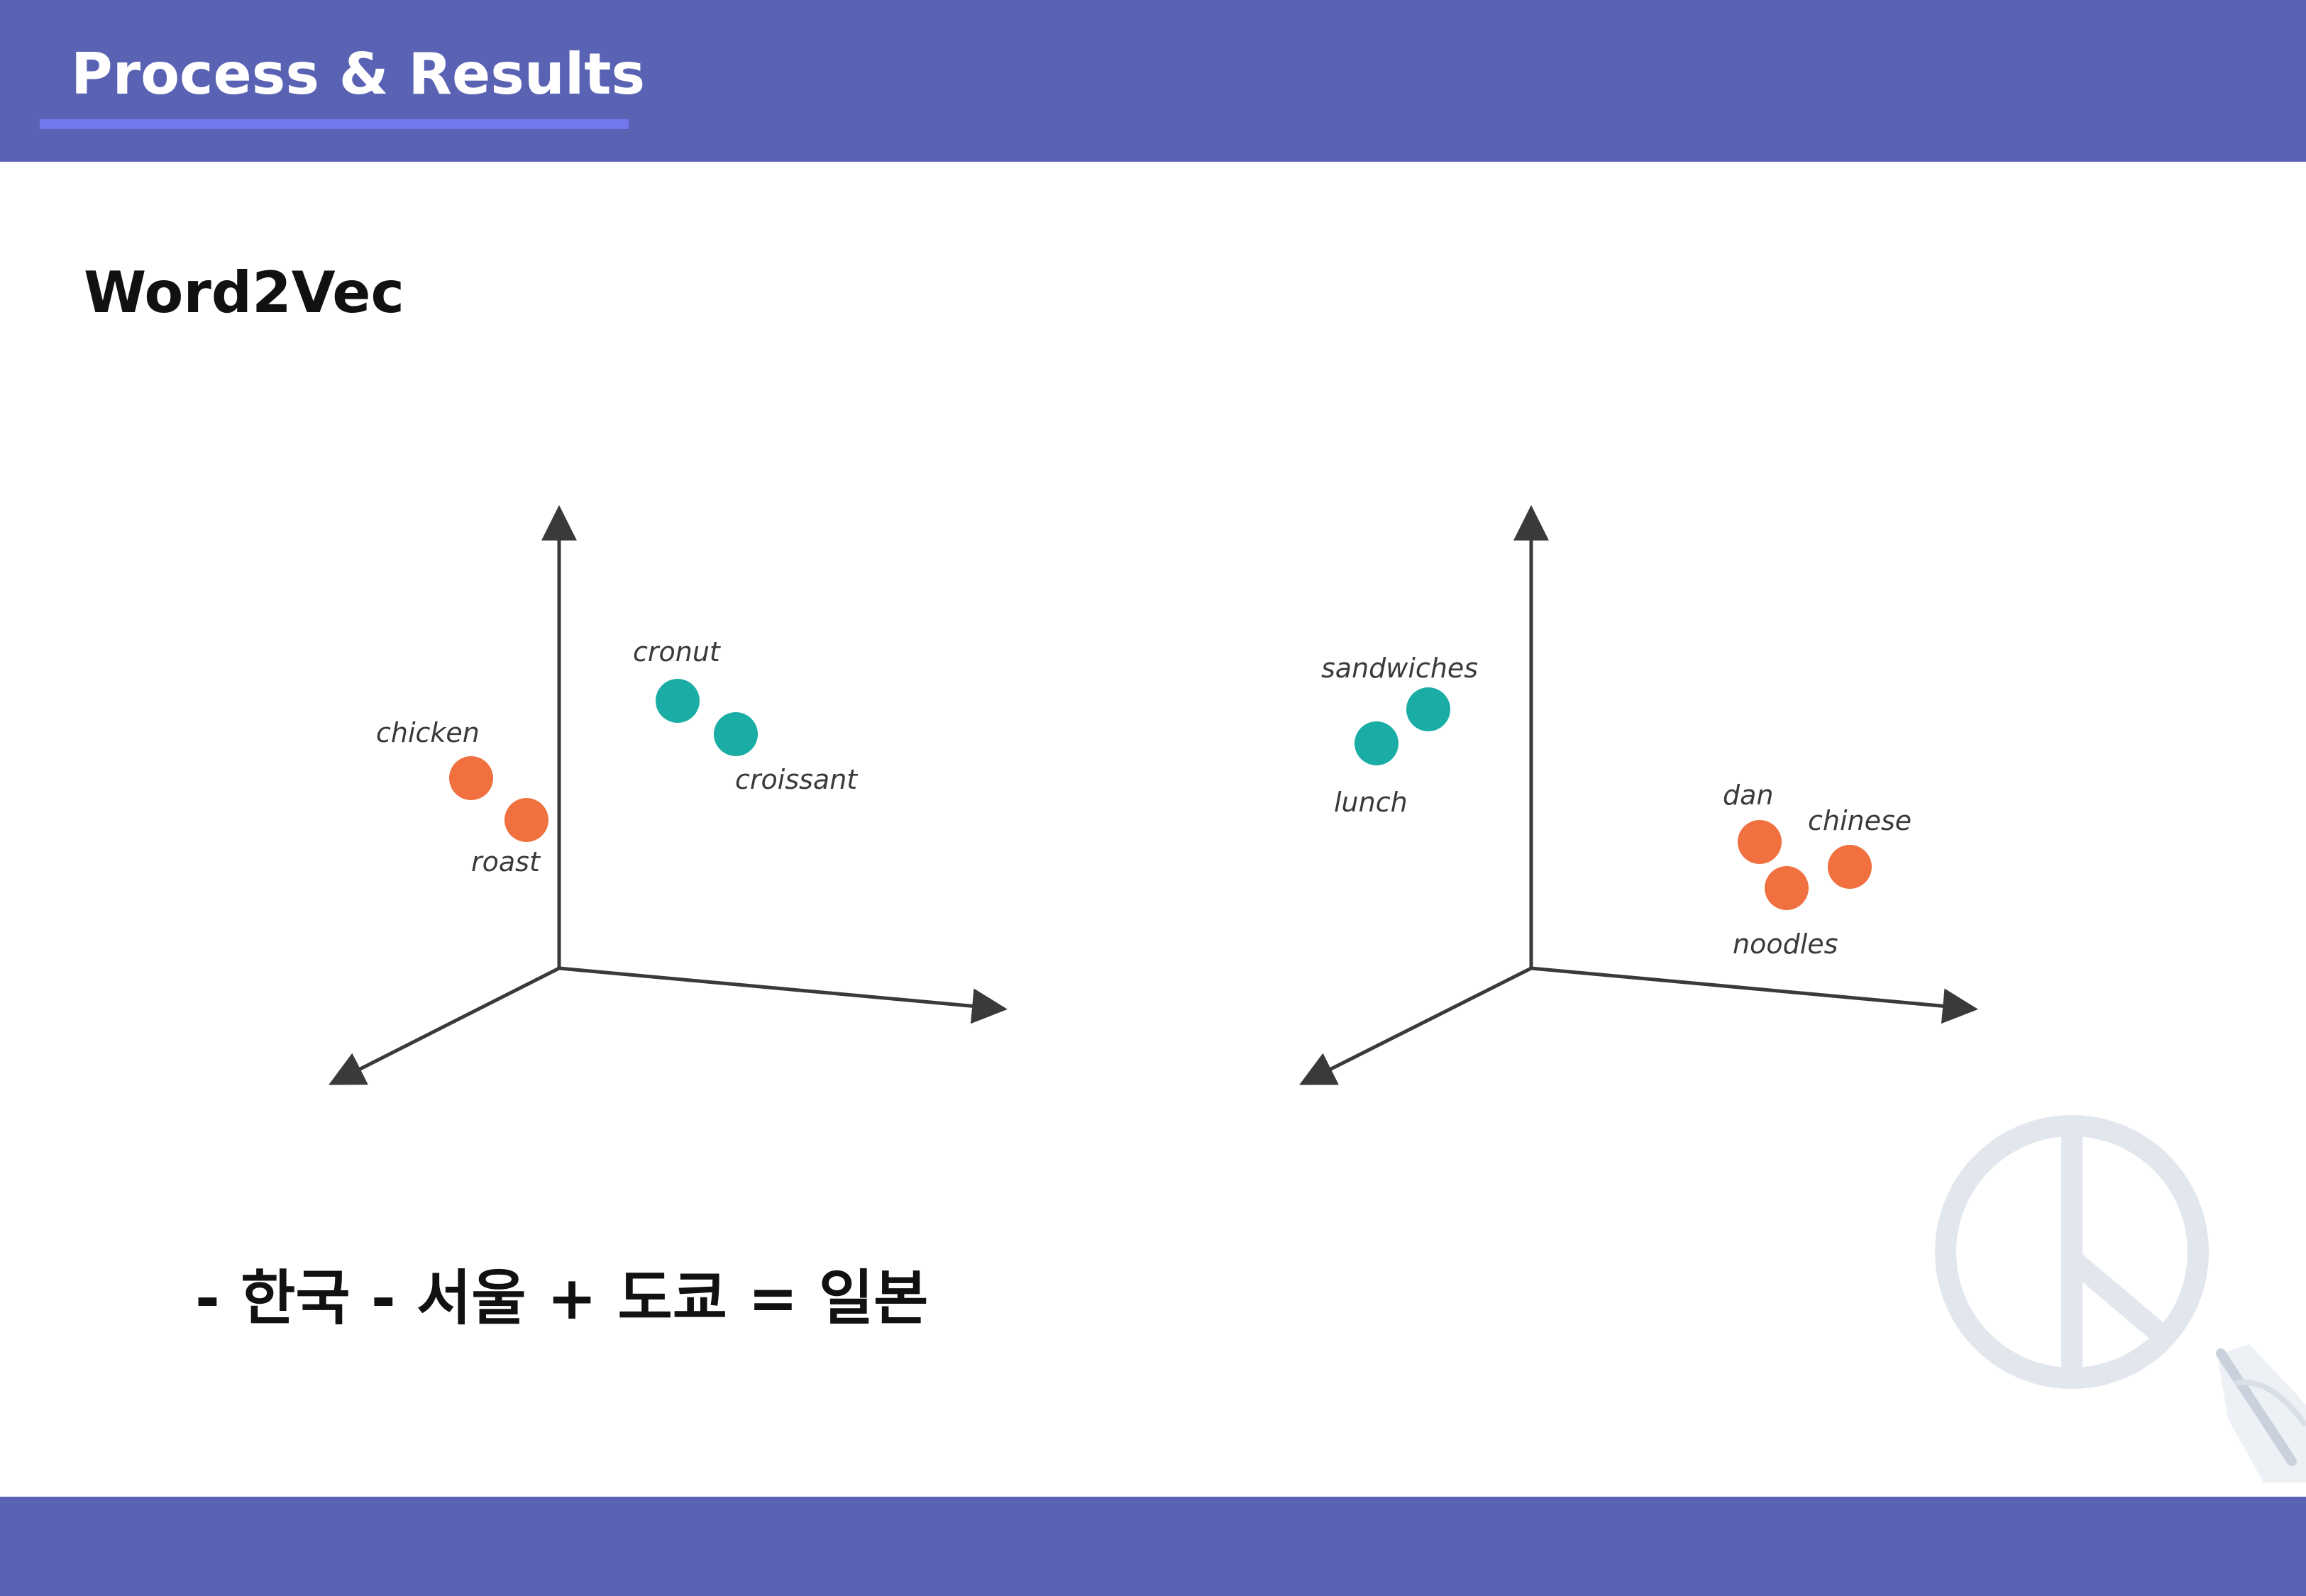 The width and height of the screenshot is (2306, 1596). Describe the element at coordinates (1850, 867) in the screenshot. I see `point-chinese` at that location.